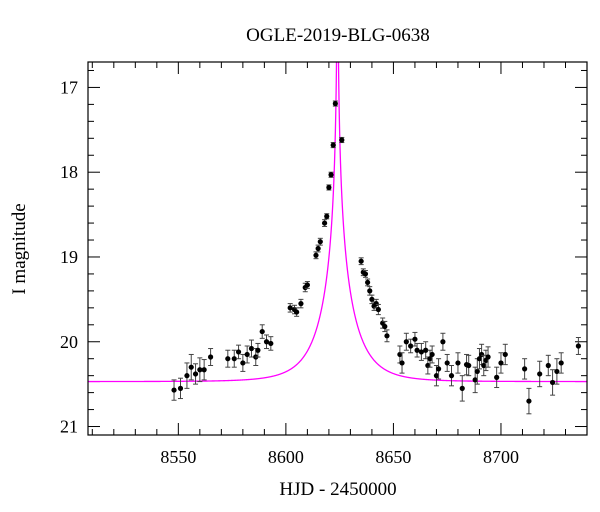 This screenshot has height=512, width=600. Describe the element at coordinates (286, 457) in the screenshot. I see `x-tick-label: 8600` at that location.